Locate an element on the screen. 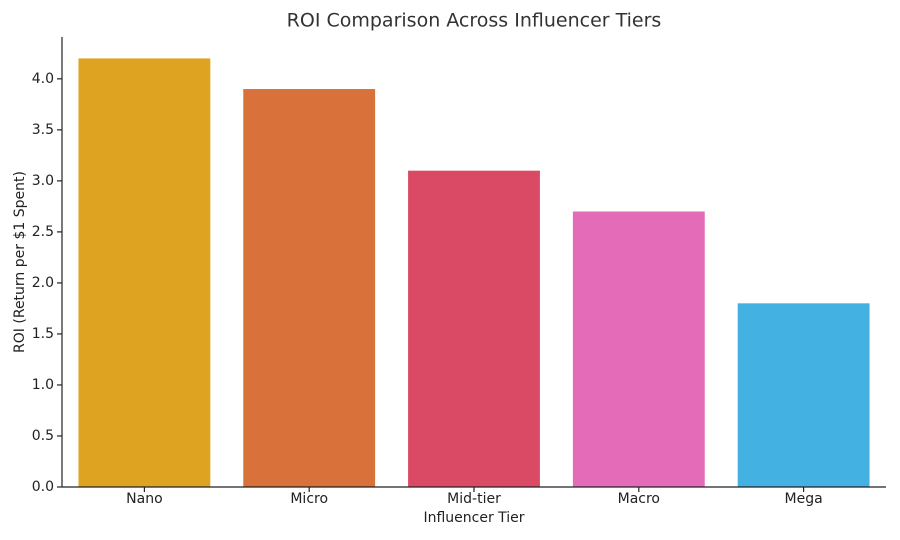 This screenshot has width=900, height=540. y-tick-label: 0.5 is located at coordinates (43, 436).